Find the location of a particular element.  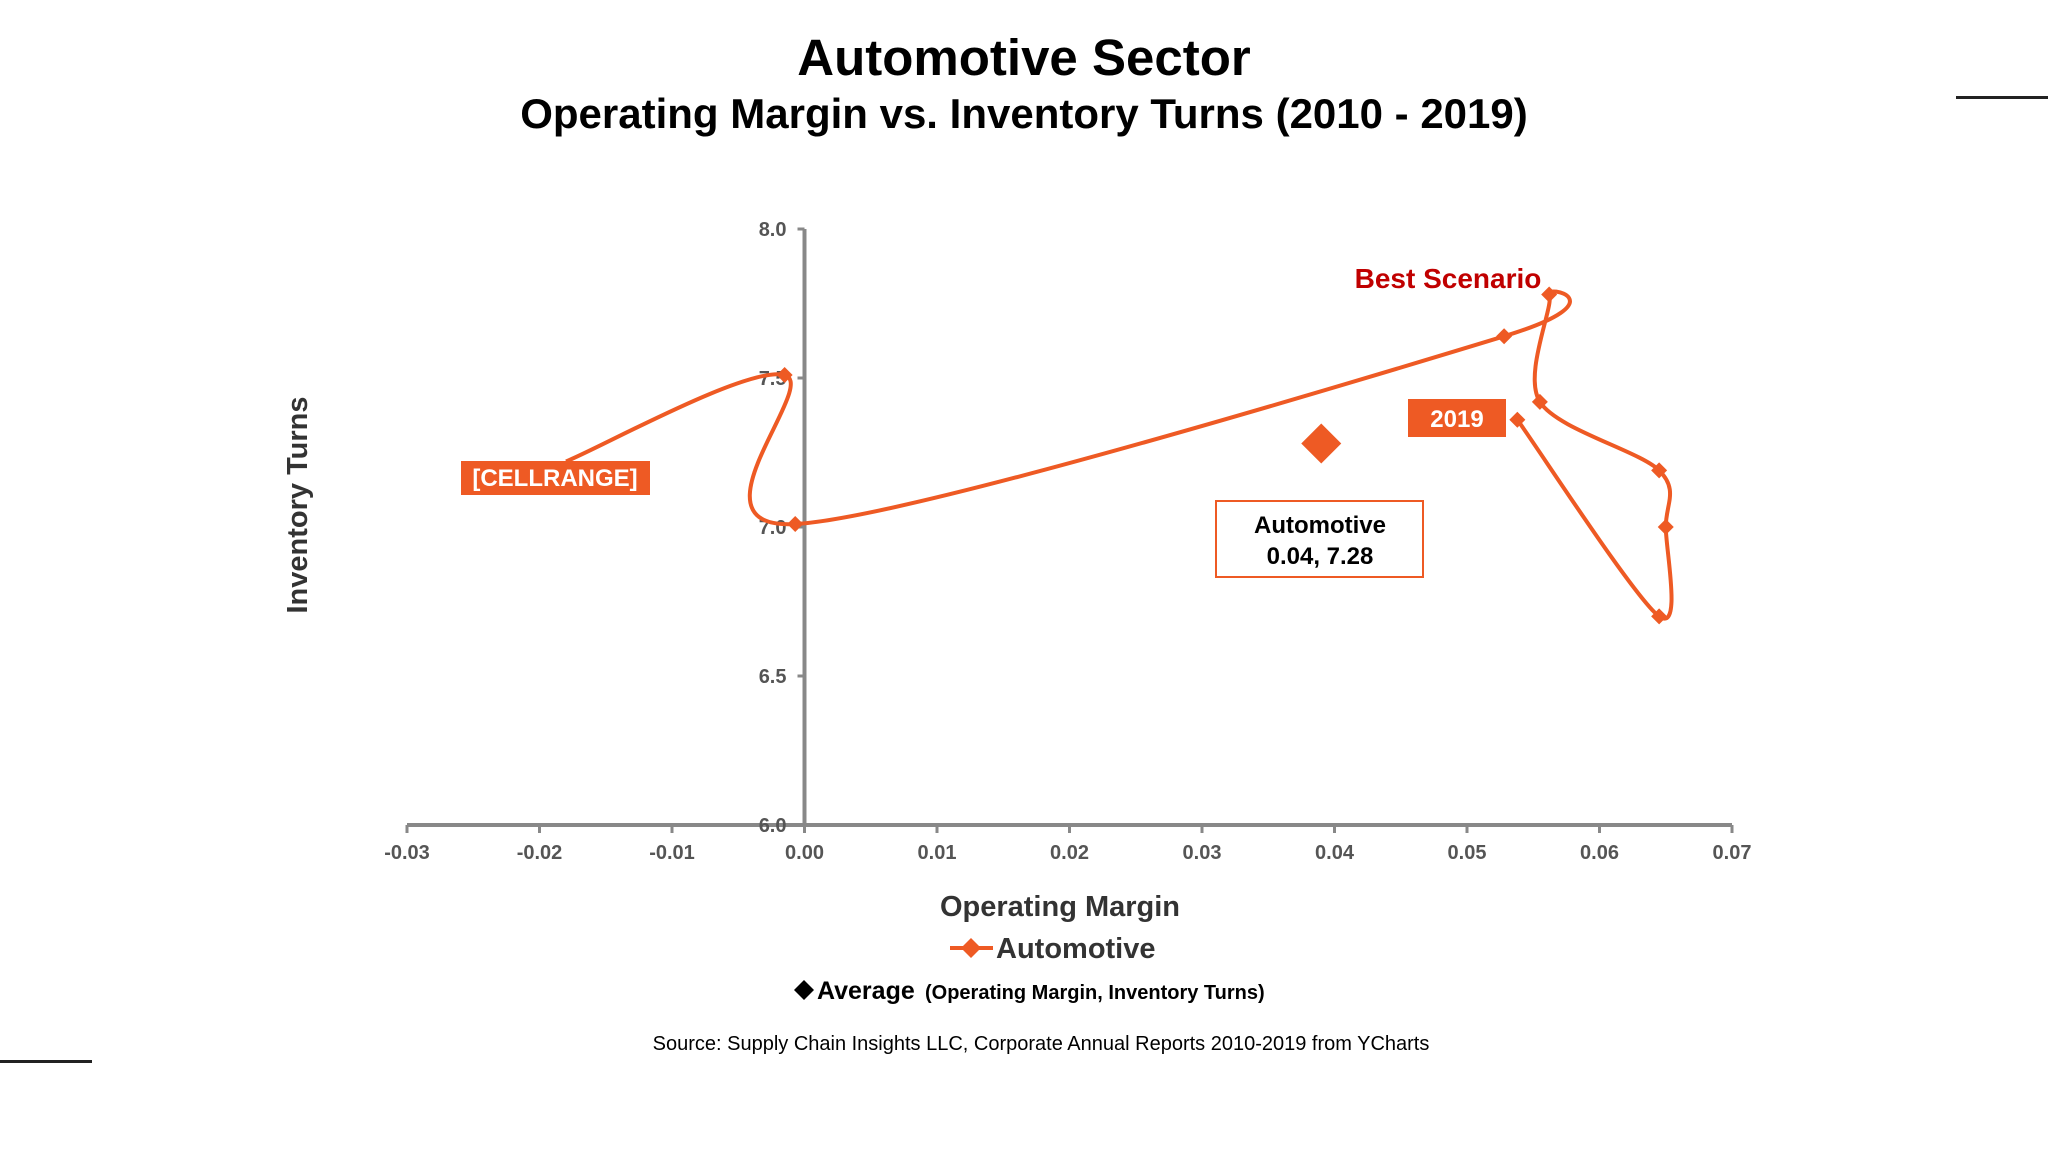

start-label-box is located at coordinates (555, 478).